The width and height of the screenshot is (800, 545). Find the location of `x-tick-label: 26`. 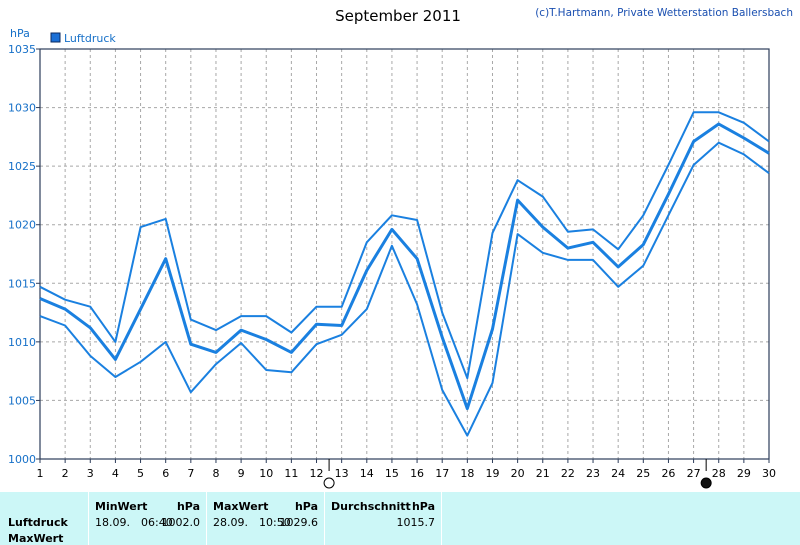

x-tick-label: 26 is located at coordinates (668, 473).